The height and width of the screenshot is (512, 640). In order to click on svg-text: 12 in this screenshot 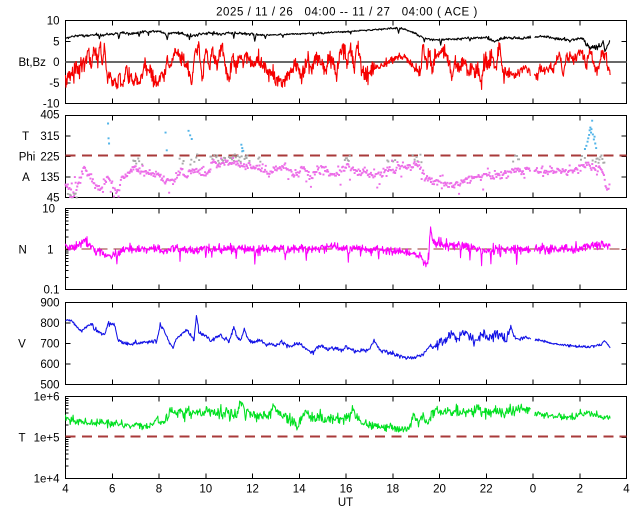, I will do `click(252, 490)`.